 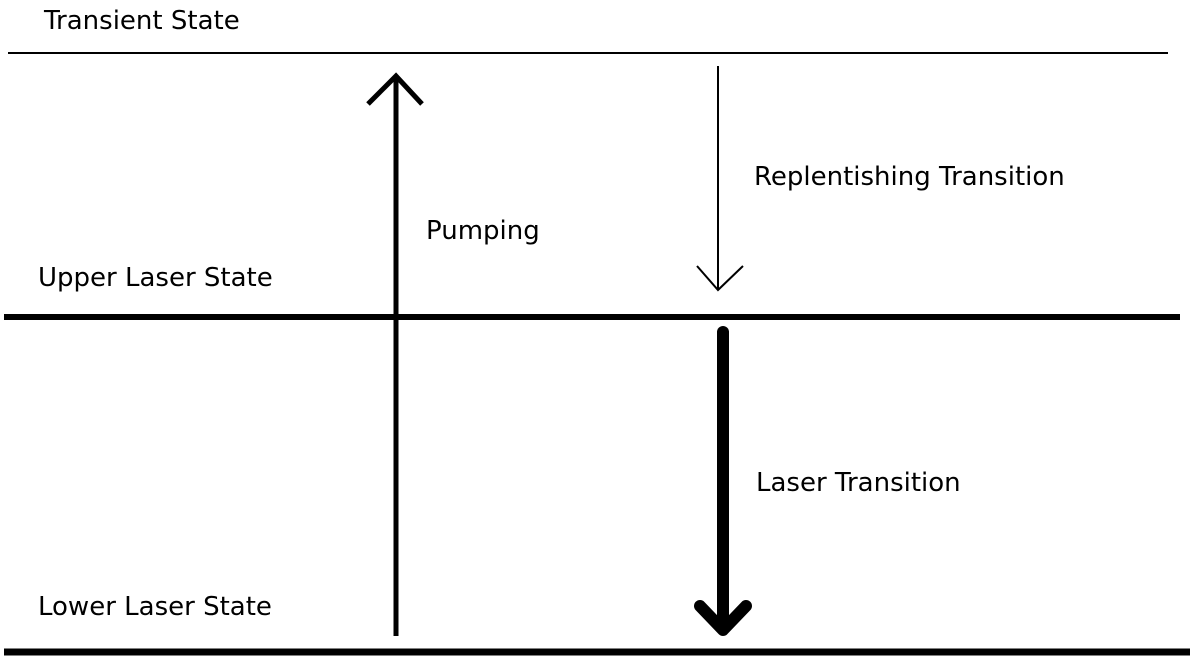 What do you see at coordinates (395, 354) in the screenshot?
I see `pumping-arrow` at bounding box center [395, 354].